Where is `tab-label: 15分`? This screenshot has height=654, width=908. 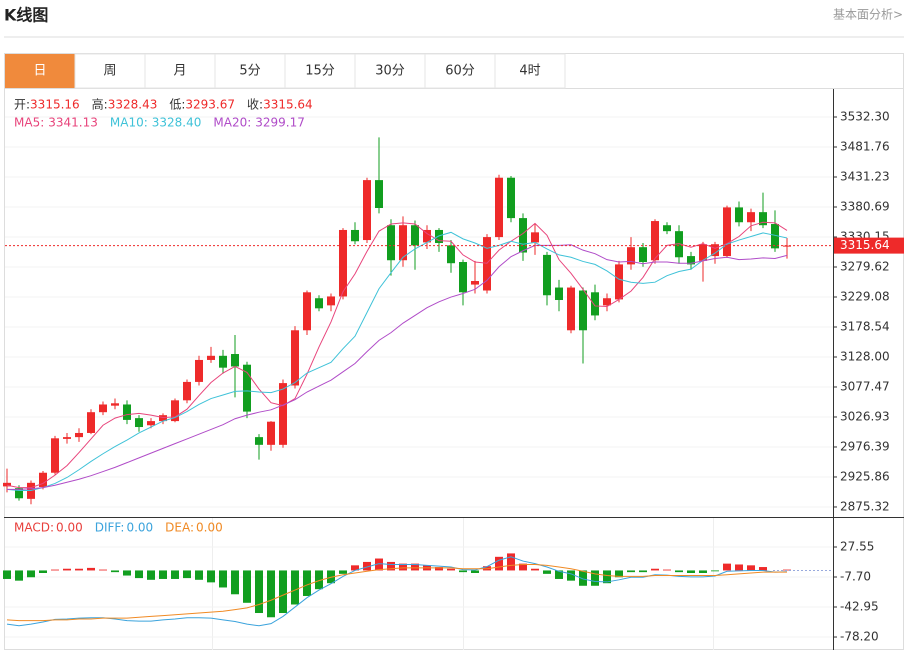
tab-label: 15分 is located at coordinates (320, 71).